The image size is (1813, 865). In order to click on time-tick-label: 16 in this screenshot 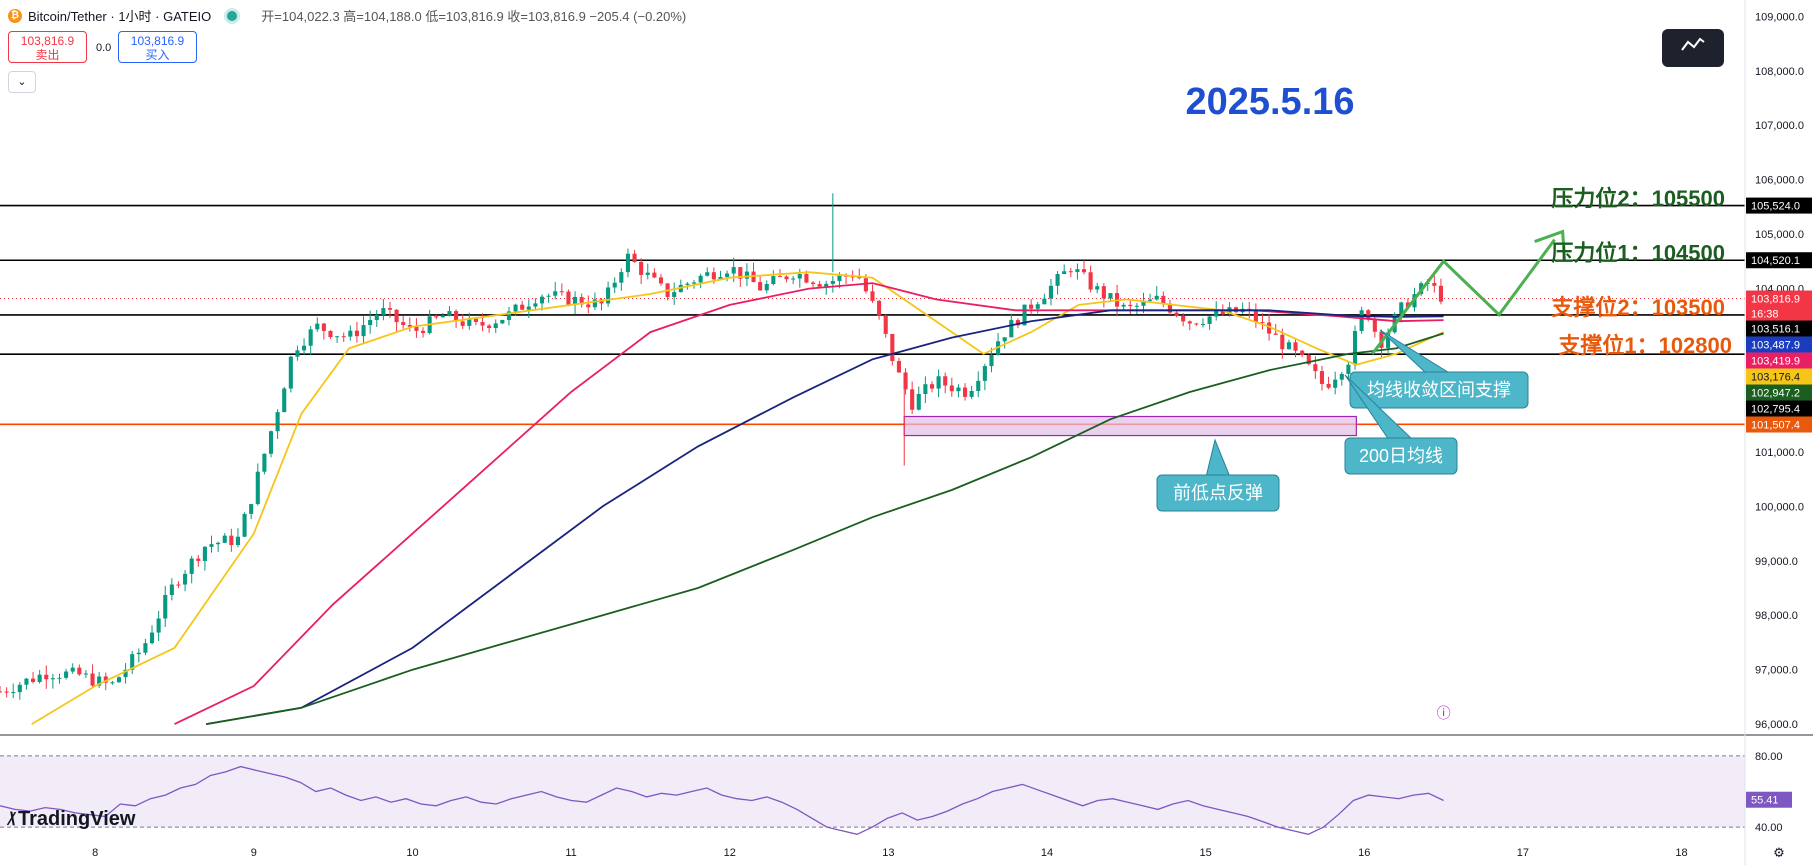, I will do `click(1364, 853)`.